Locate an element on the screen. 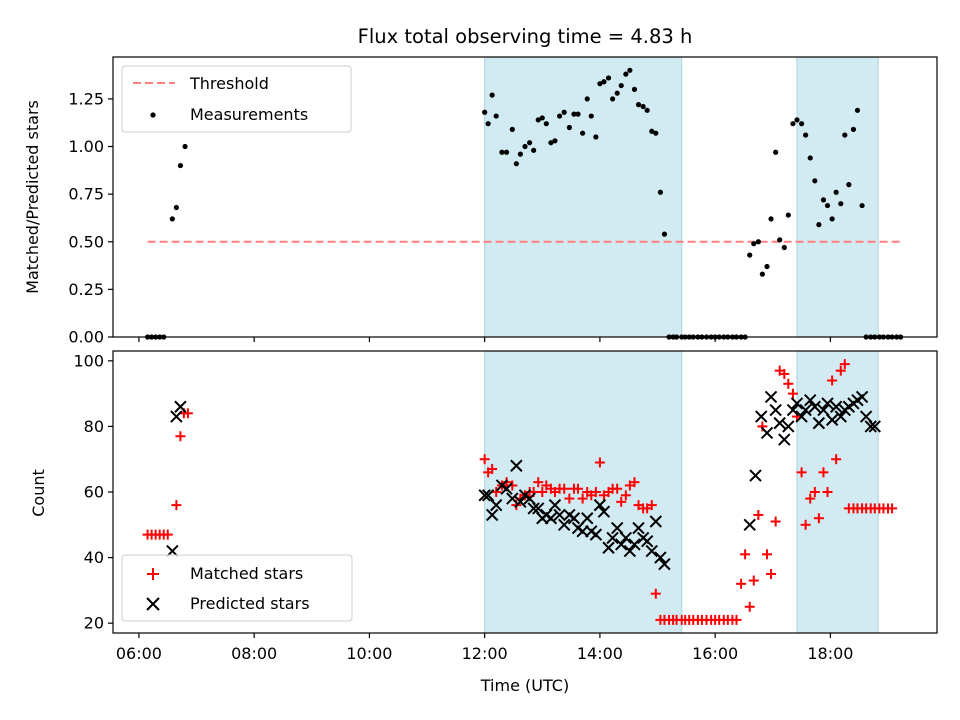  x-axis-label: Time (UTC) is located at coordinates (524, 685).